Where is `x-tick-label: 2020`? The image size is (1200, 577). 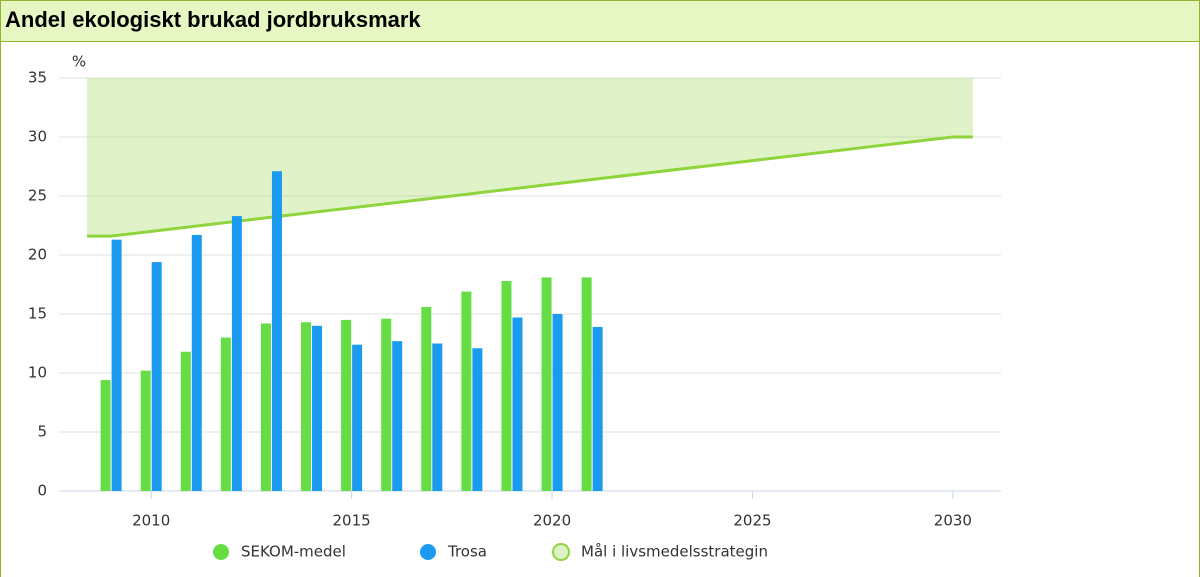 x-tick-label: 2020 is located at coordinates (552, 521).